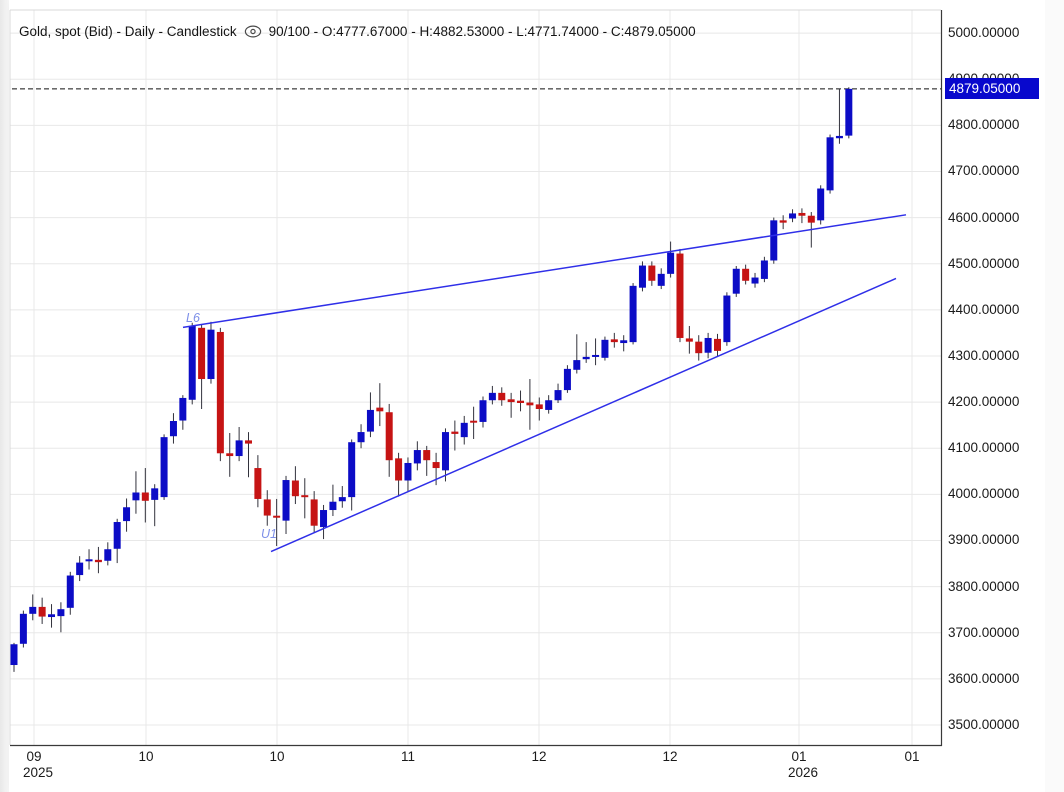 This screenshot has height=792, width=1064. Describe the element at coordinates (803, 772) in the screenshot. I see `x-axis-year-label: 2026` at that location.